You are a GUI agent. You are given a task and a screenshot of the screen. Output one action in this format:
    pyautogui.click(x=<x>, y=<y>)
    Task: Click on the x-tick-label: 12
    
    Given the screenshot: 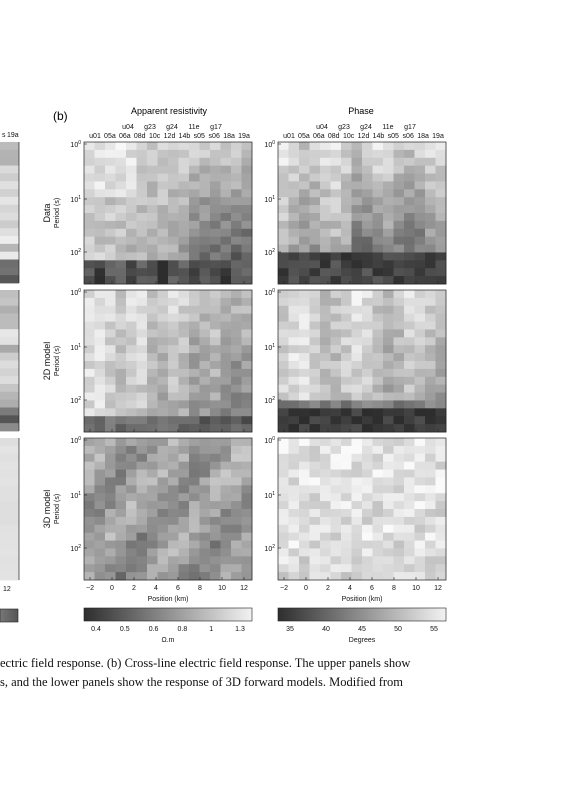 What is the action you would take?
    pyautogui.click(x=244, y=588)
    